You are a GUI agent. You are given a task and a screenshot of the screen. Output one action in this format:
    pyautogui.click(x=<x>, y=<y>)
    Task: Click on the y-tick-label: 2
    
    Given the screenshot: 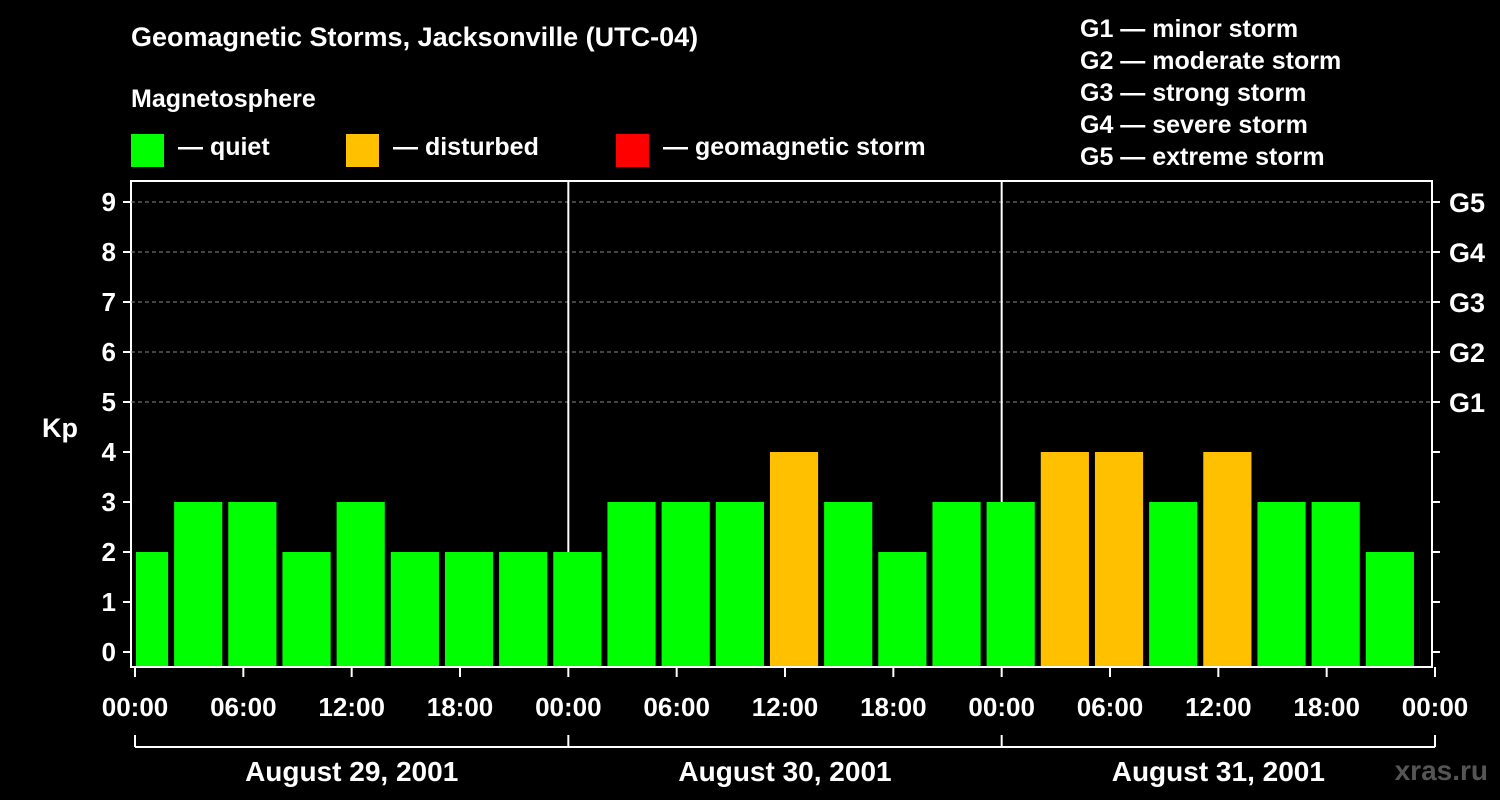 What is the action you would take?
    pyautogui.click(x=109, y=552)
    